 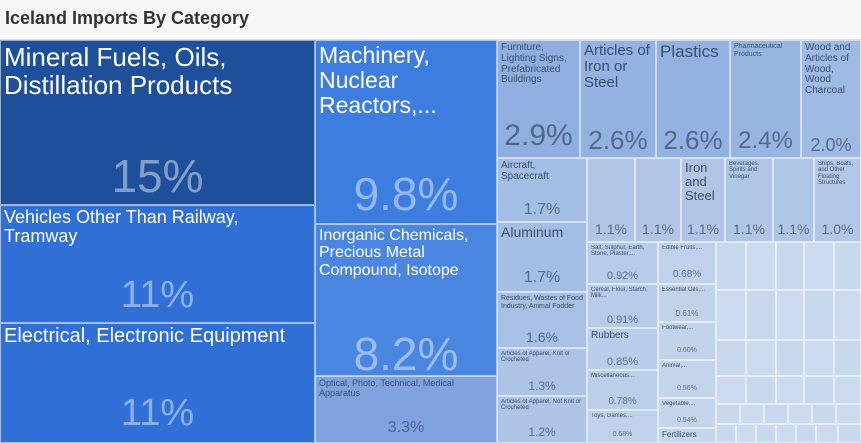 What do you see at coordinates (687, 274) in the screenshot?
I see `tile-percentage: 0.68%` at bounding box center [687, 274].